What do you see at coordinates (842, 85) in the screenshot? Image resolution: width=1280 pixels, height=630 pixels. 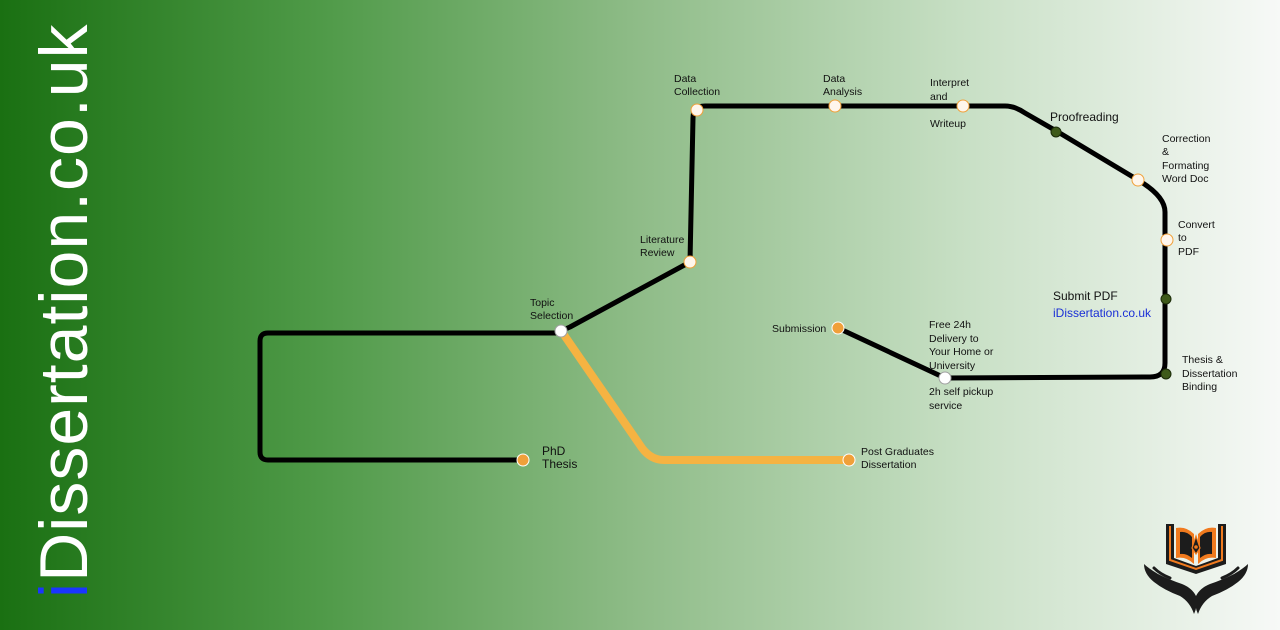 I see `label-data-analysis: Data Analysis` at bounding box center [842, 85].